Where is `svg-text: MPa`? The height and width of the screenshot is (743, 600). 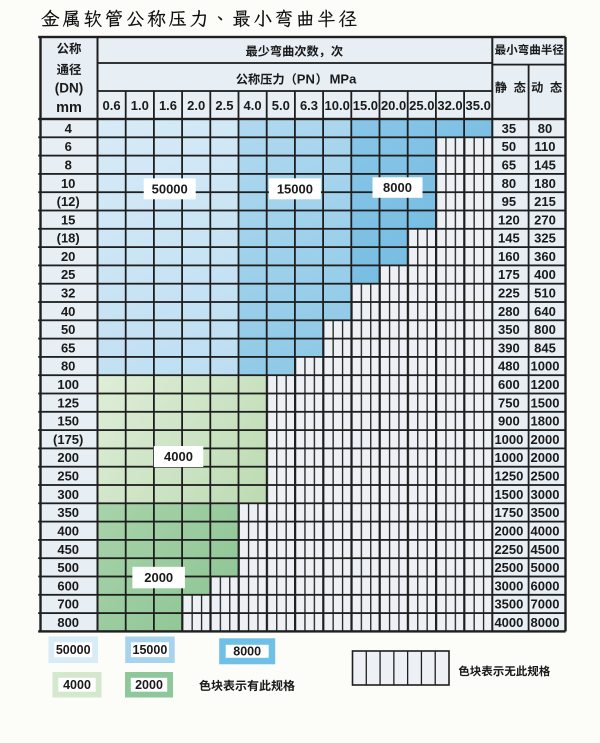 svg-text: MPa is located at coordinates (344, 79).